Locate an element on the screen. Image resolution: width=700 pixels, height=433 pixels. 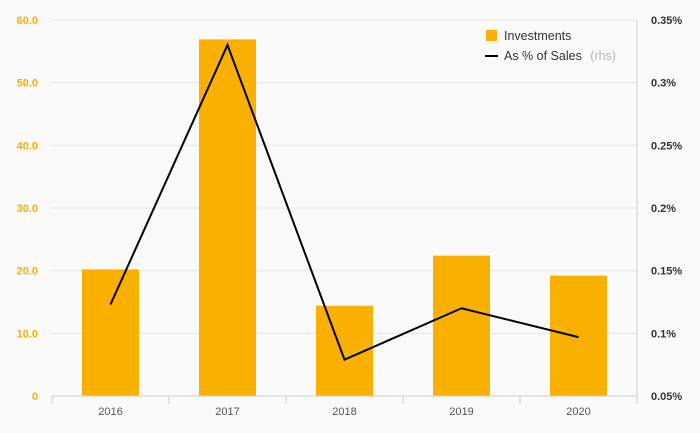
left-axis-tick-labels: 0 10.0 20.0 30.0 40.0 50.0 60.0 is located at coordinates (27, 209).